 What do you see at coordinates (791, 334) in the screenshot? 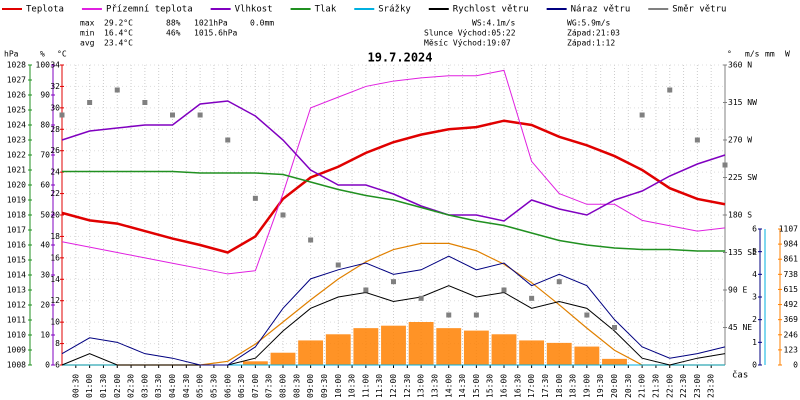
I see `y-tick-label: 246` at bounding box center [791, 334].